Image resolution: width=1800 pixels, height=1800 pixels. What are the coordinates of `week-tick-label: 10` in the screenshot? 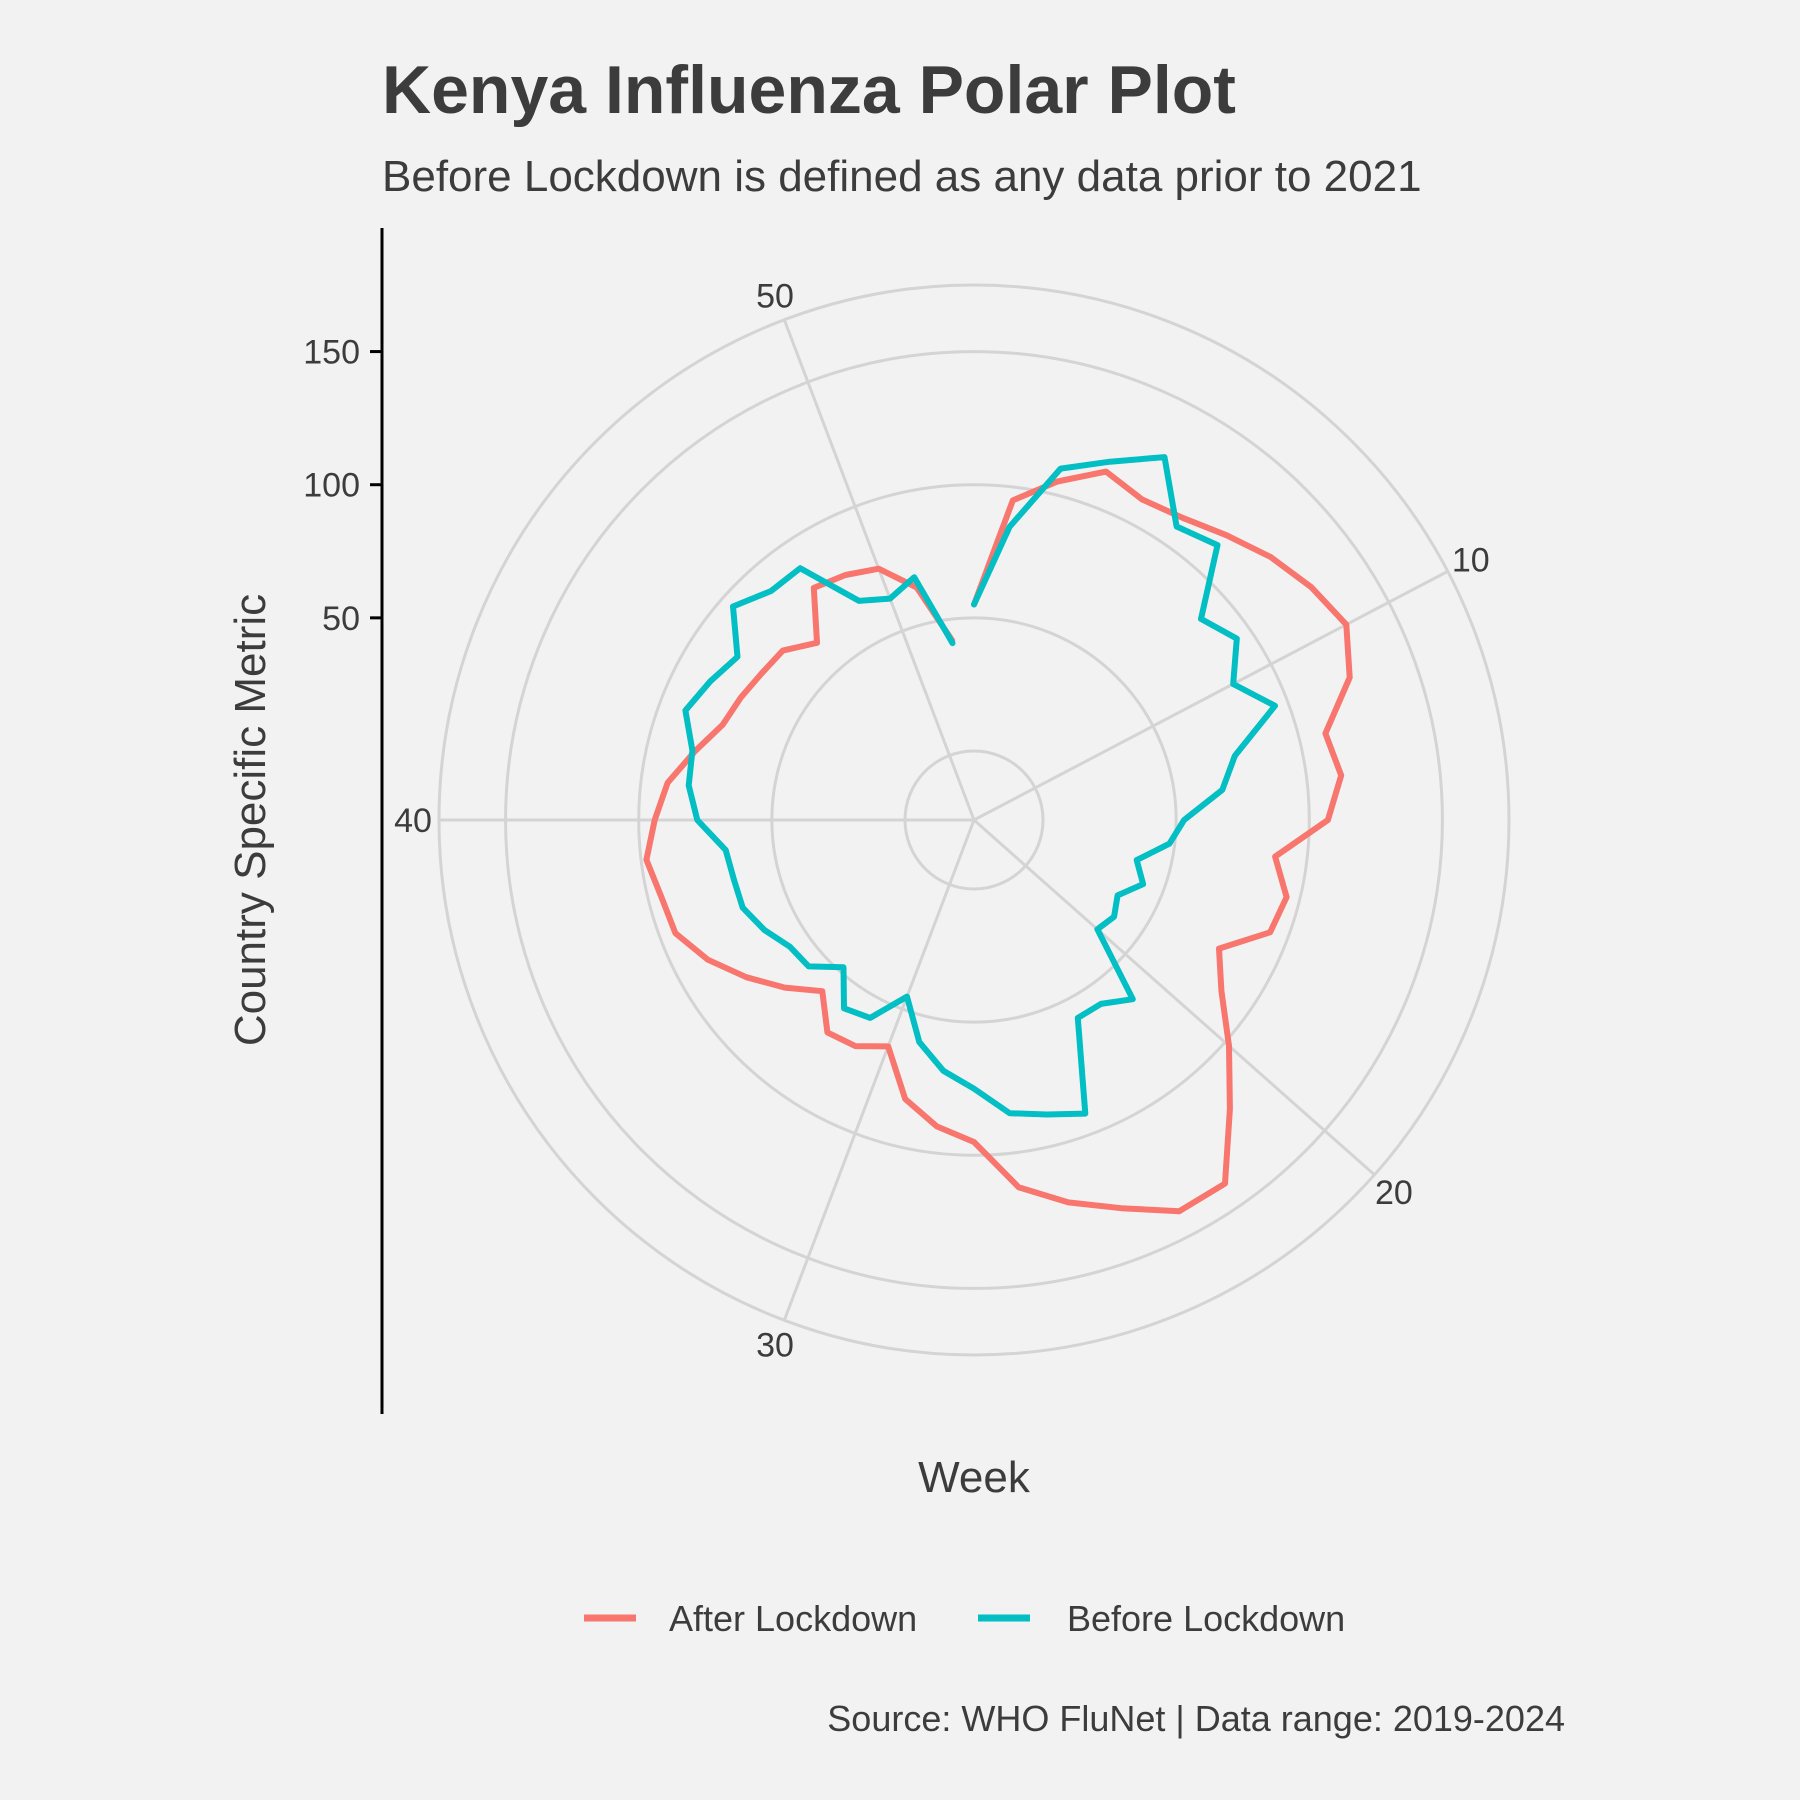 It's located at (1471, 560).